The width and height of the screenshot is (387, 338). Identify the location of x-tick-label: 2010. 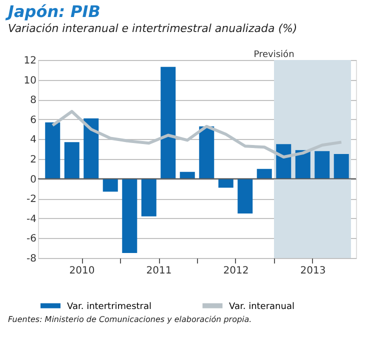
(82, 271).